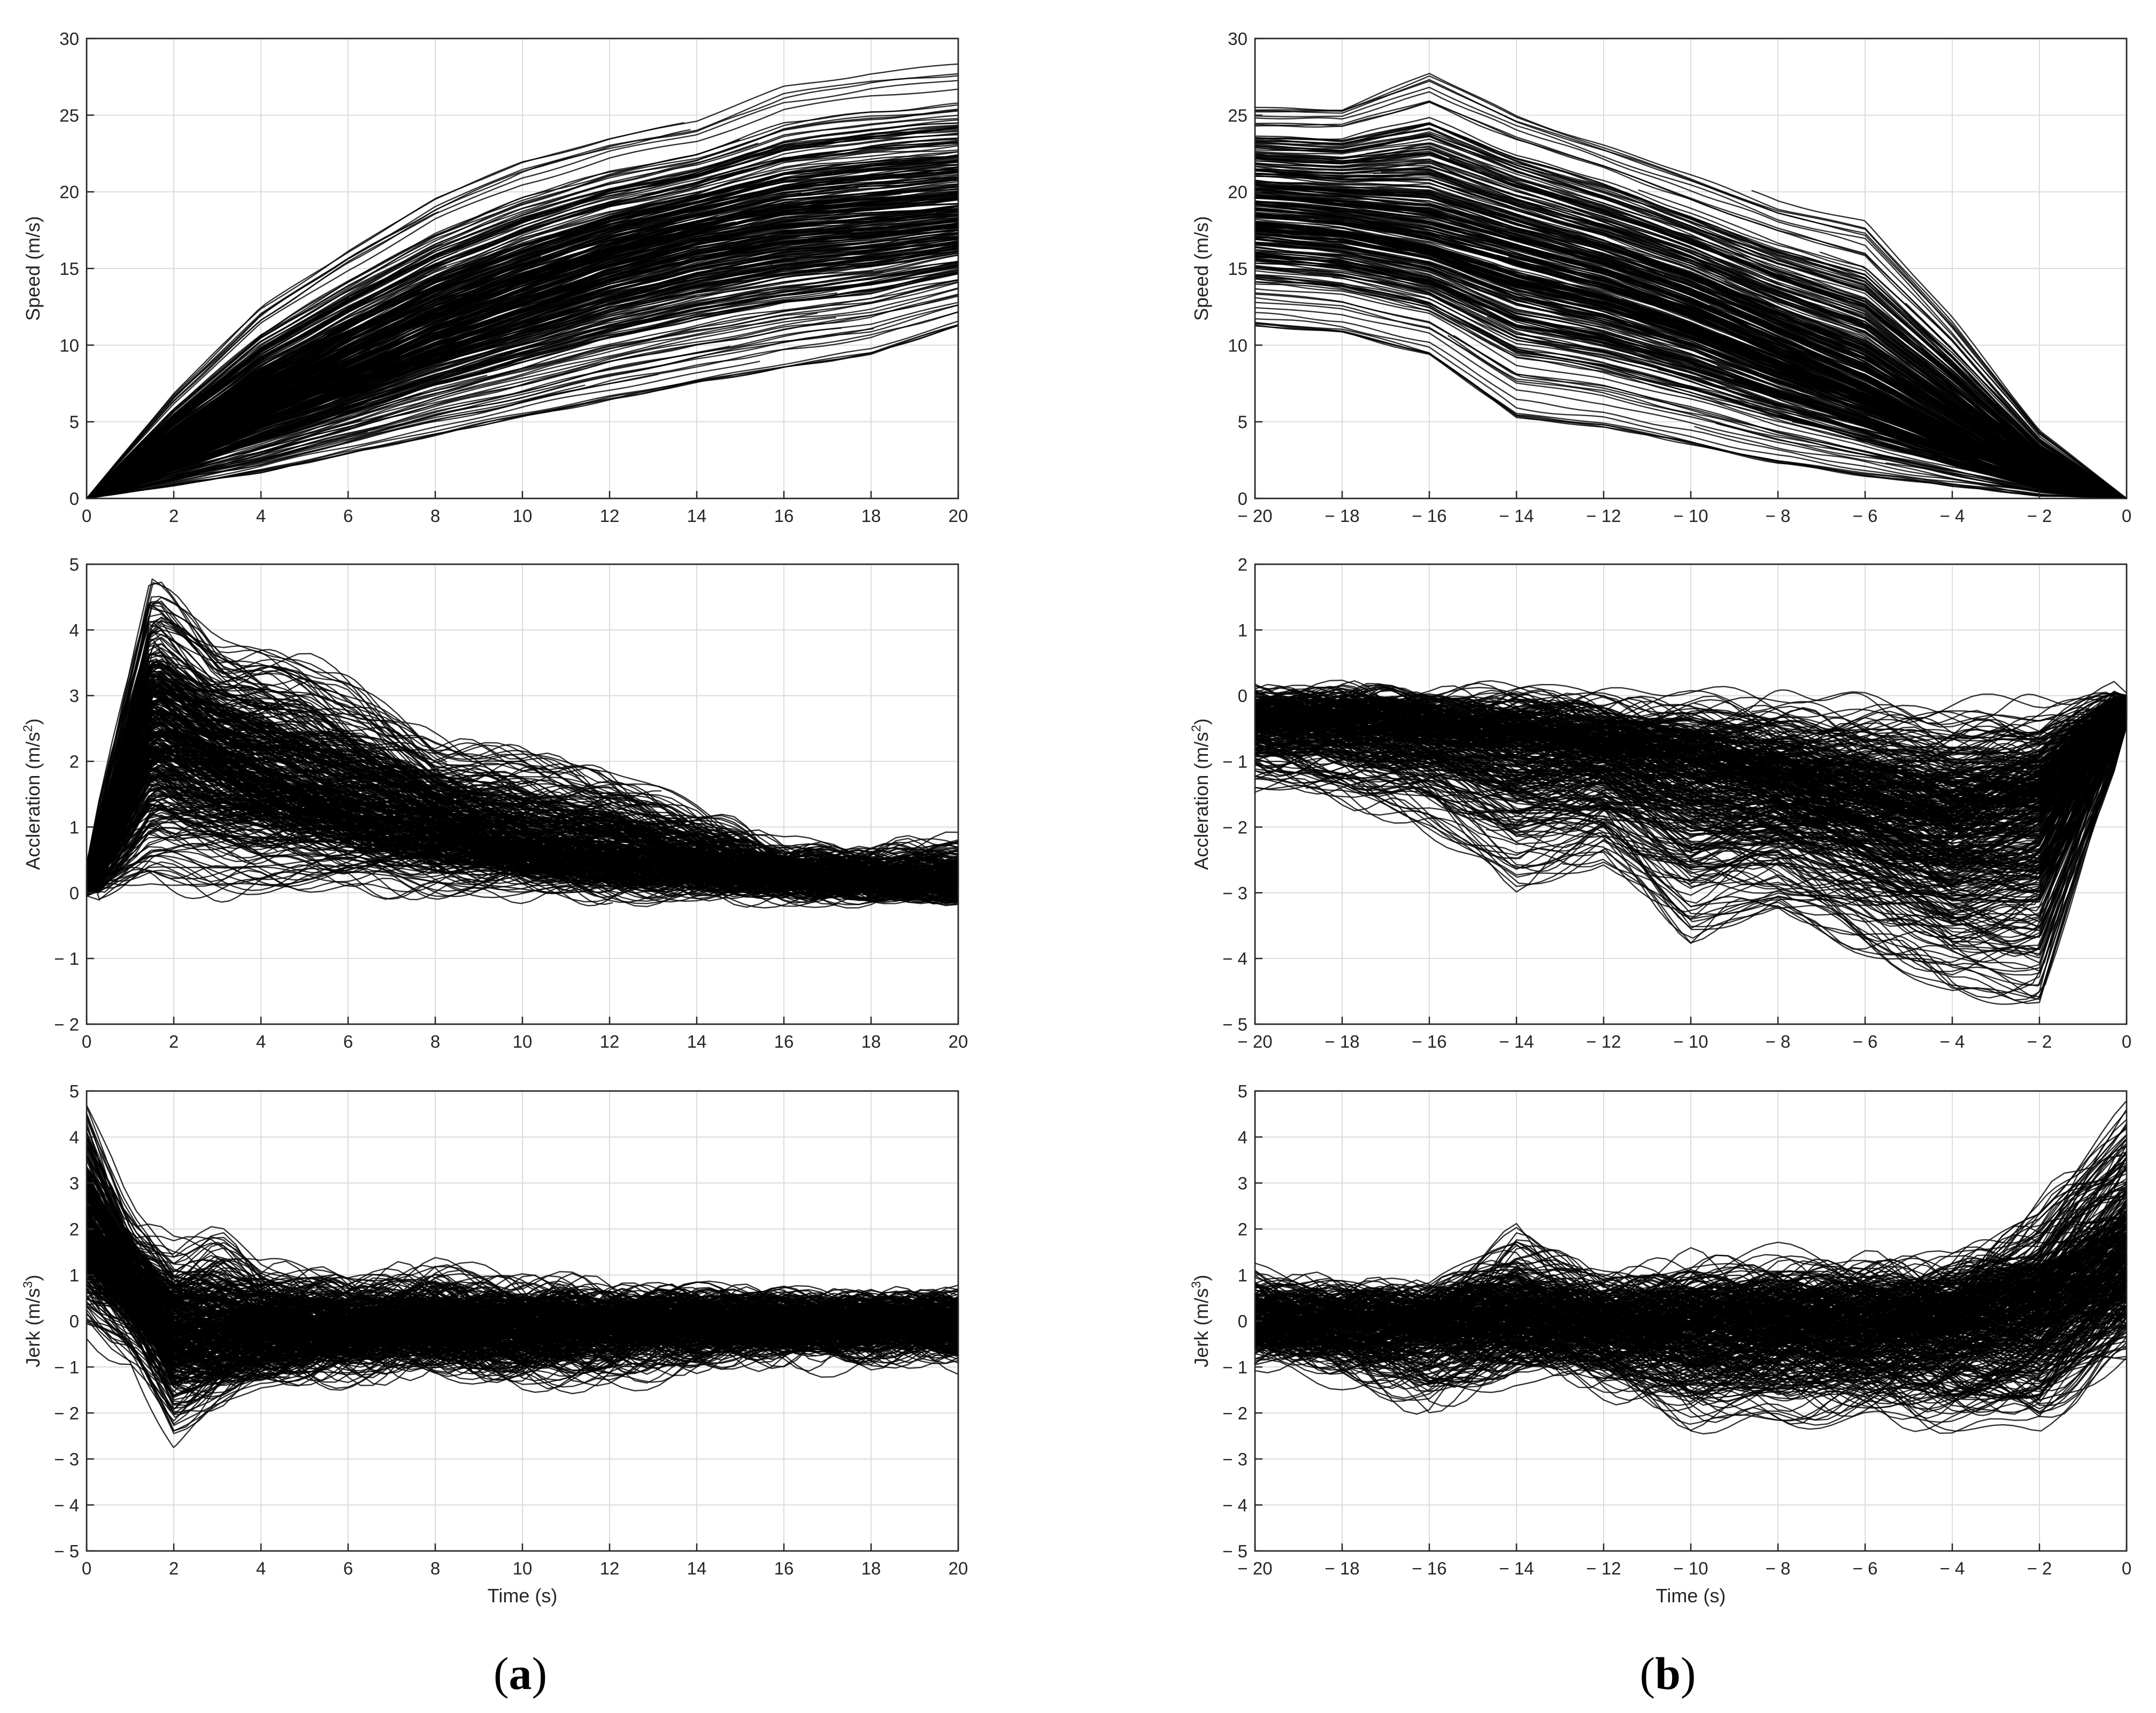 The height and width of the screenshot is (1713, 2156). I want to click on x-tick-label: − 2, so click(2039, 516).